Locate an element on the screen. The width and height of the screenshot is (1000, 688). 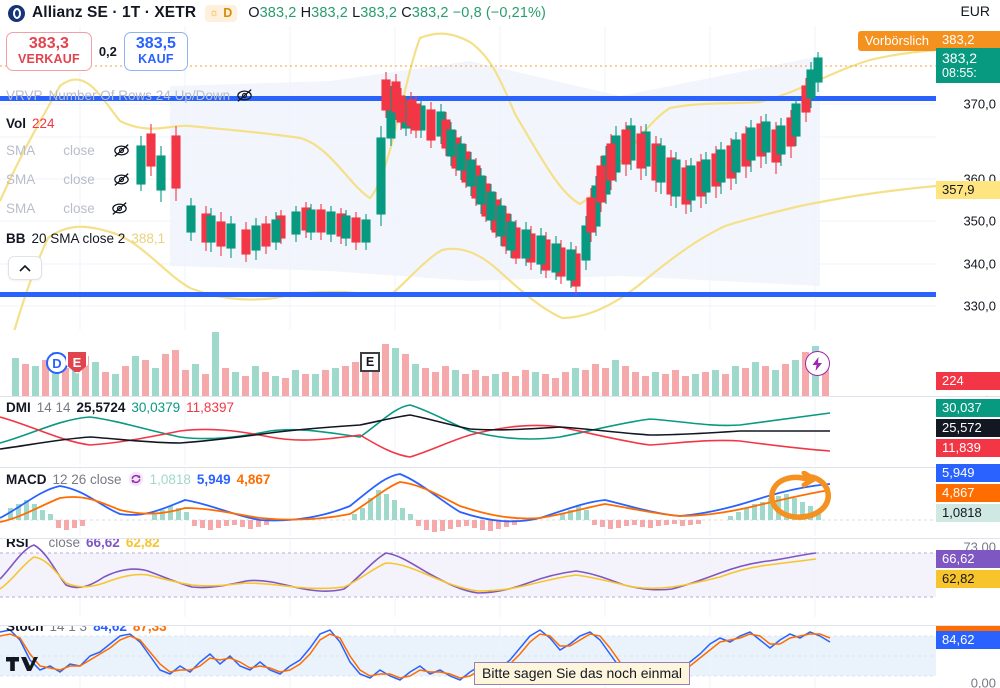
rsi-pane: RSI close 66,62 62,82 is located at coordinates (468, 578).